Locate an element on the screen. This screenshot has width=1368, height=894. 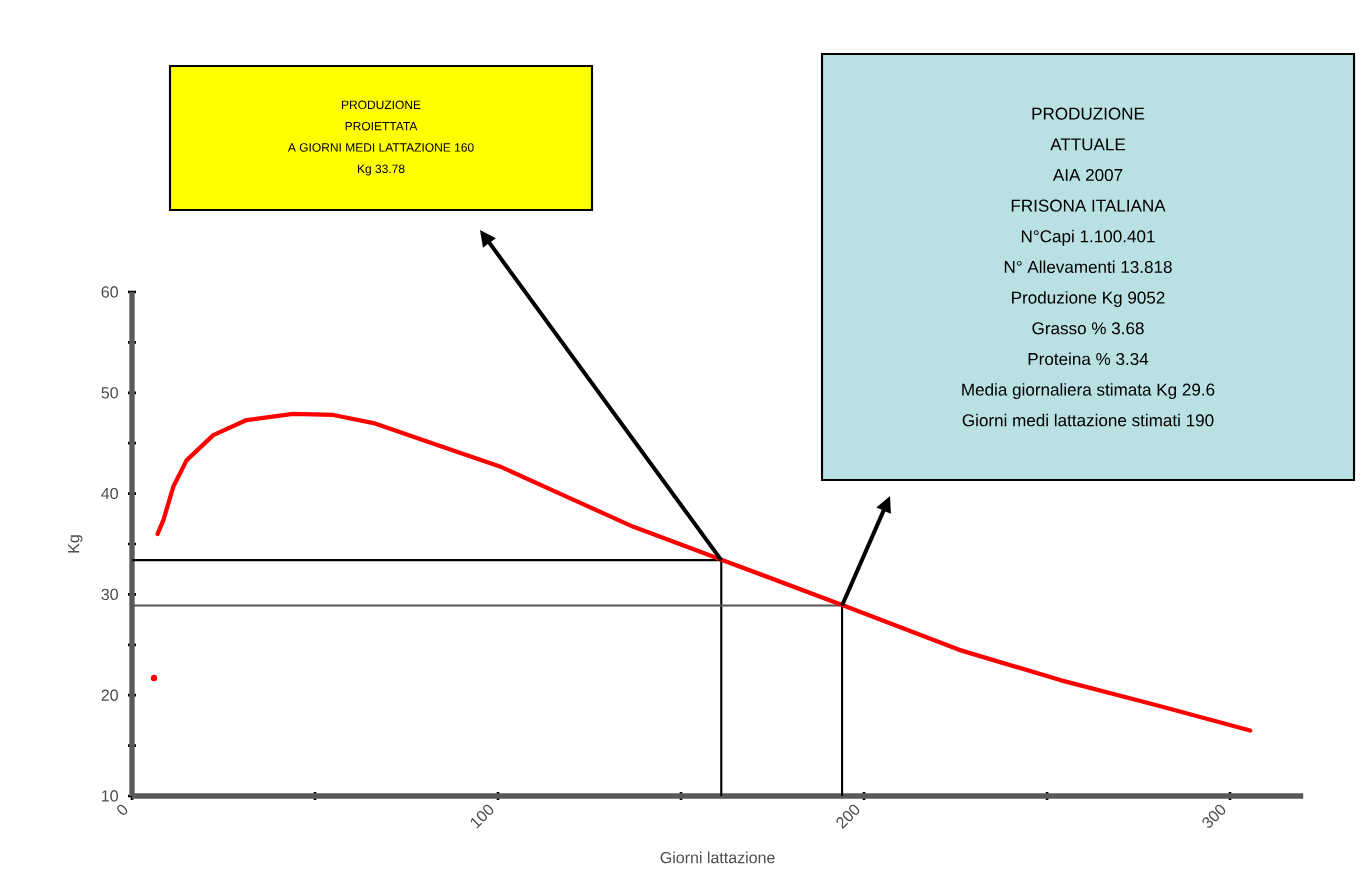
text: FRISONA ITALIANA is located at coordinates (1088, 205).